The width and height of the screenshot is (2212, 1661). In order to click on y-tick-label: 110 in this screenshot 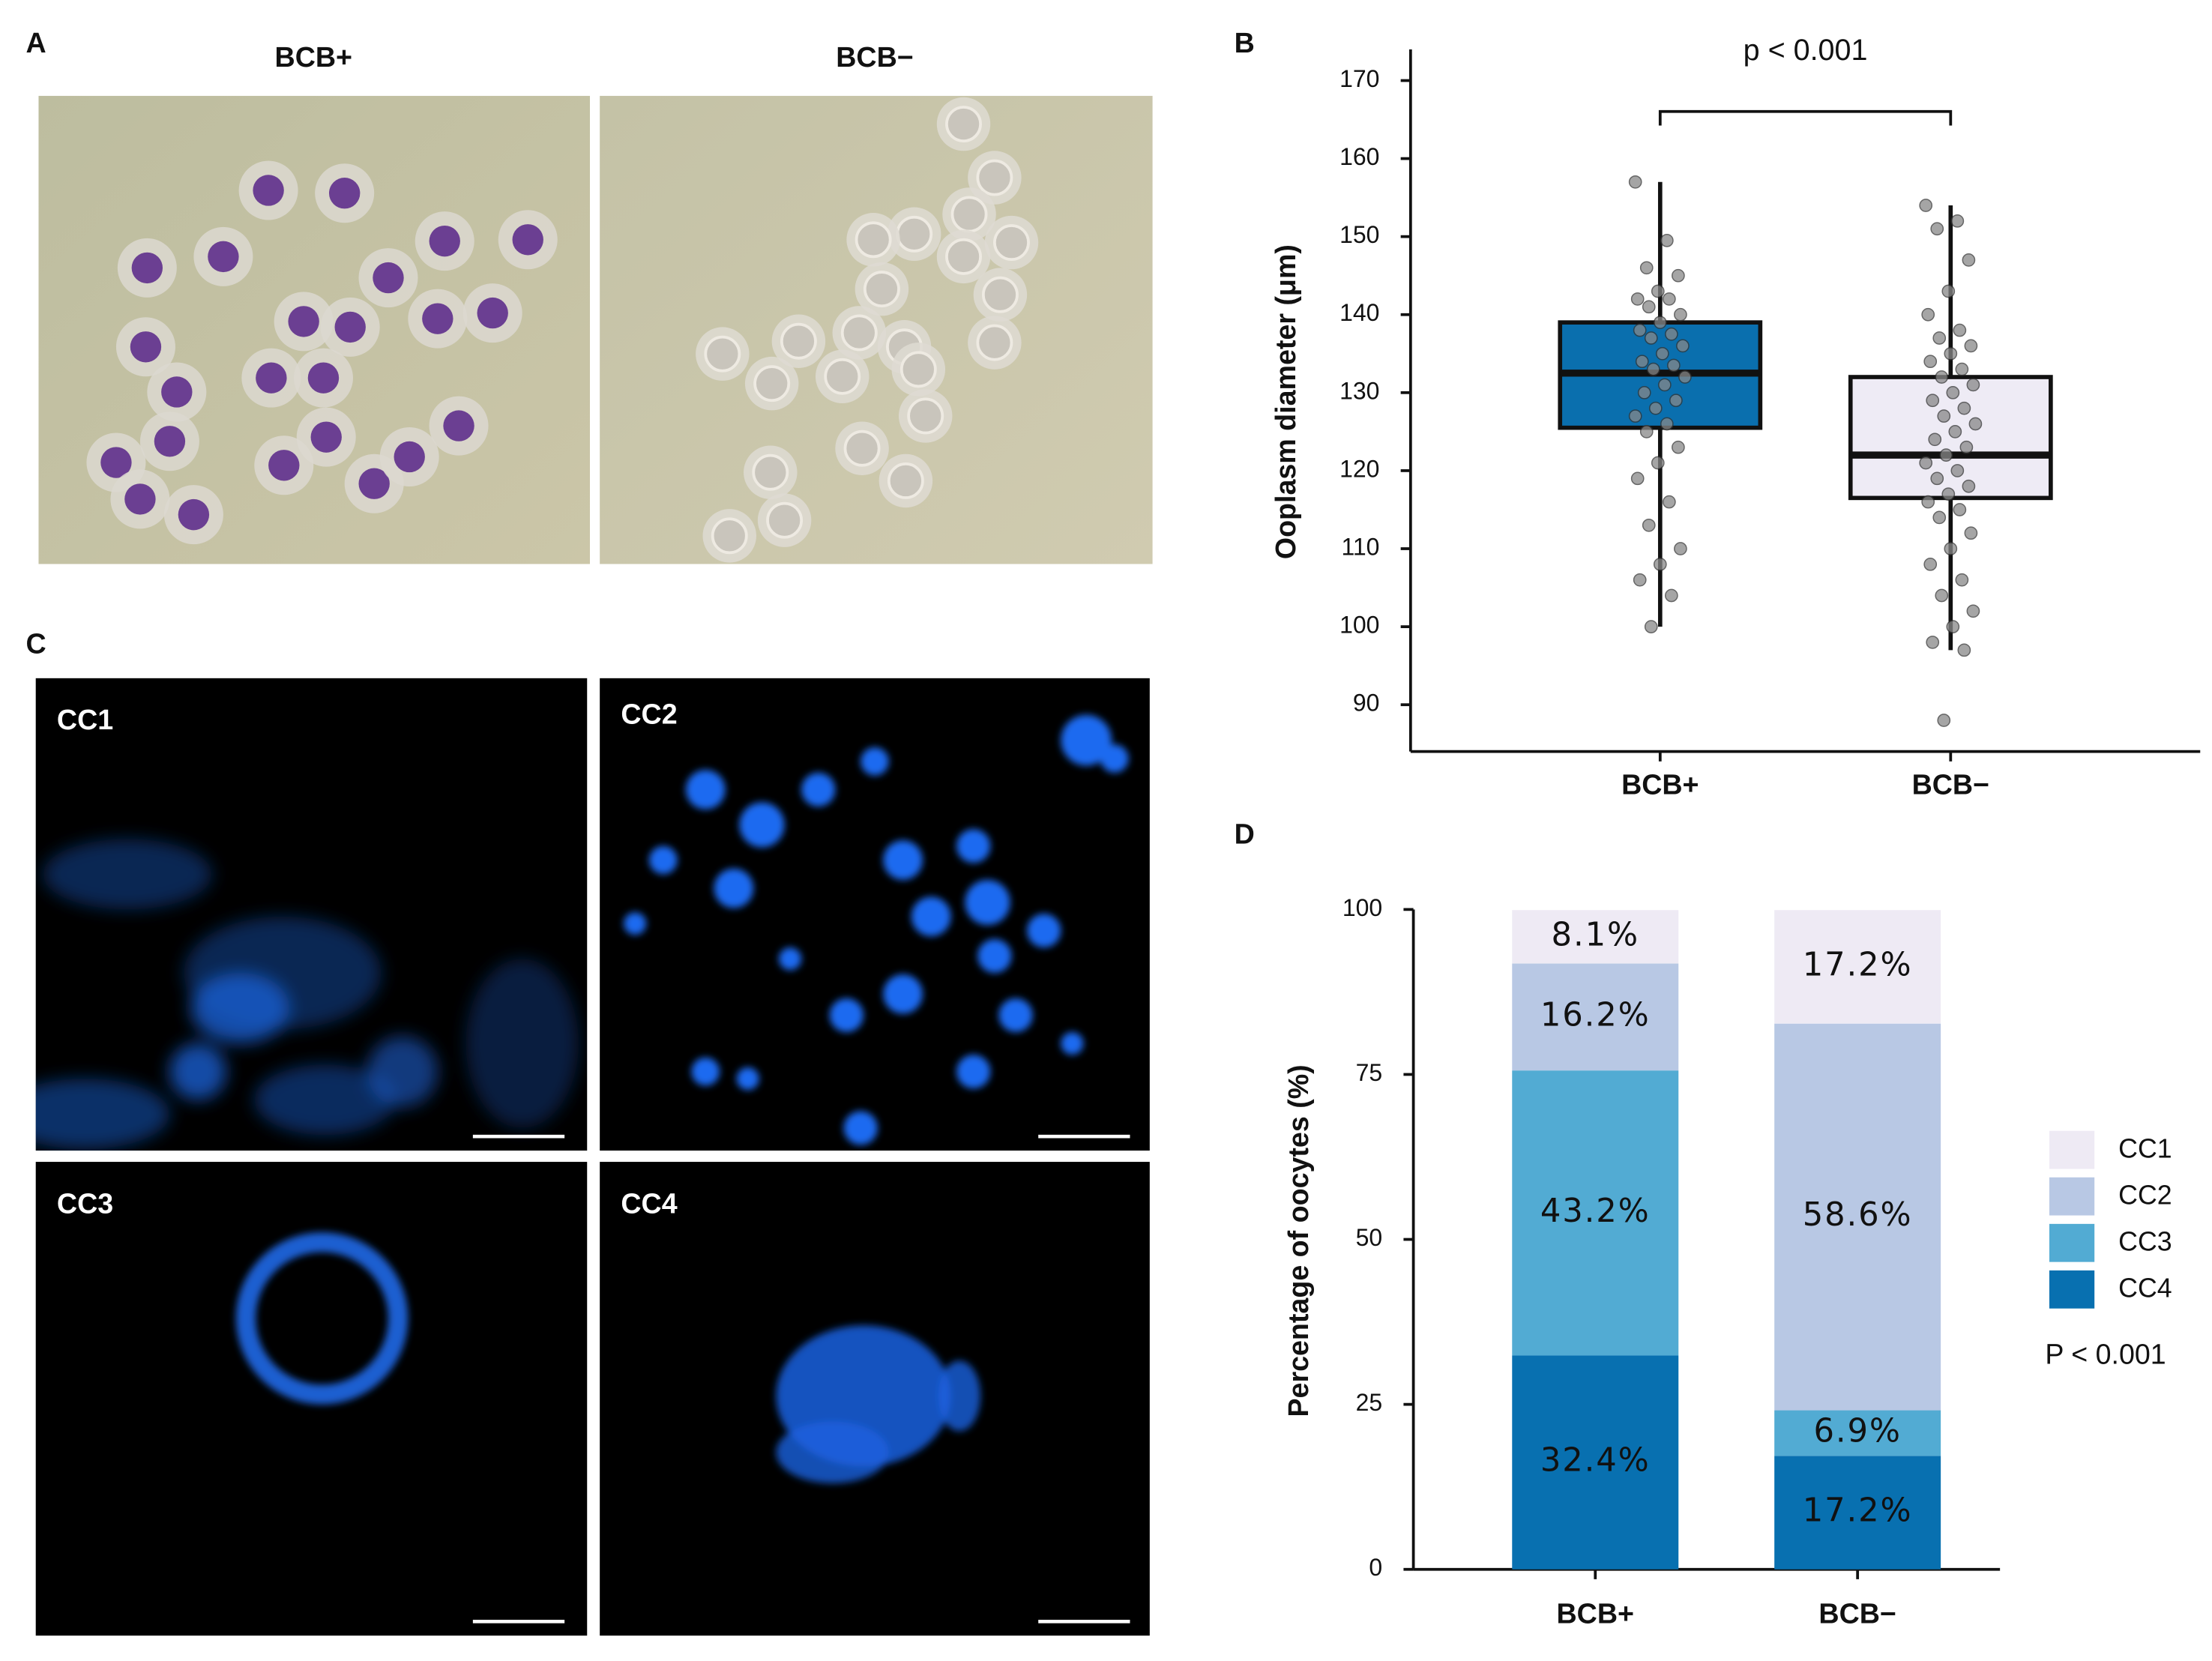, I will do `click(1360, 546)`.